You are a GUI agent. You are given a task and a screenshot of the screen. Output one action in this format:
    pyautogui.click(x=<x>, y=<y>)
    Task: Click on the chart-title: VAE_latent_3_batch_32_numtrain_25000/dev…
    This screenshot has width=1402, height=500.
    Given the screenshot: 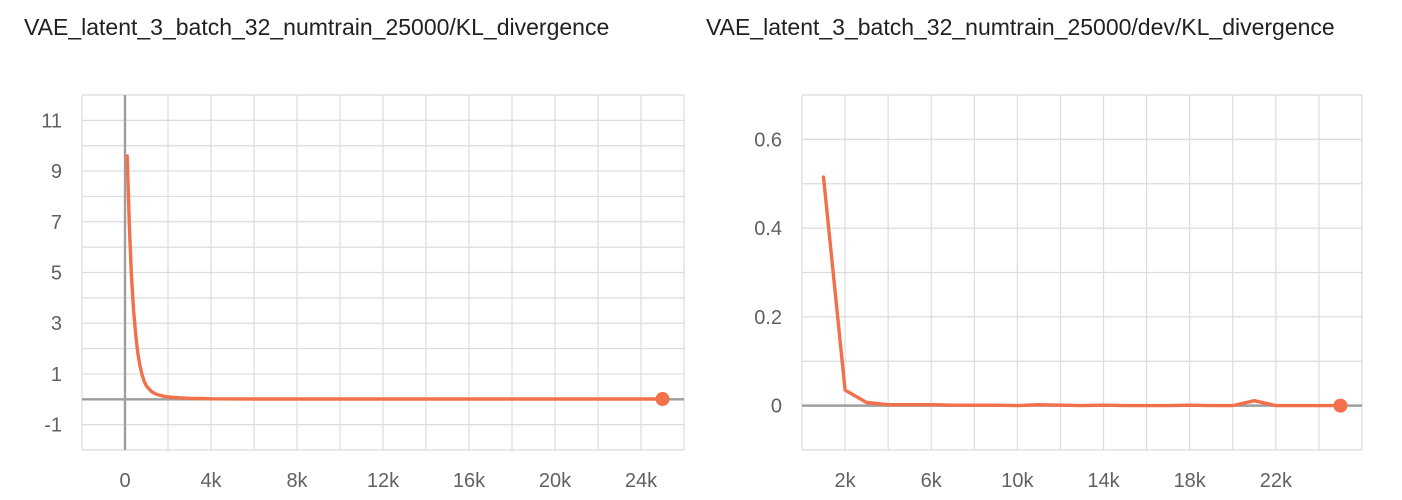 What is the action you would take?
    pyautogui.click(x=1020, y=27)
    